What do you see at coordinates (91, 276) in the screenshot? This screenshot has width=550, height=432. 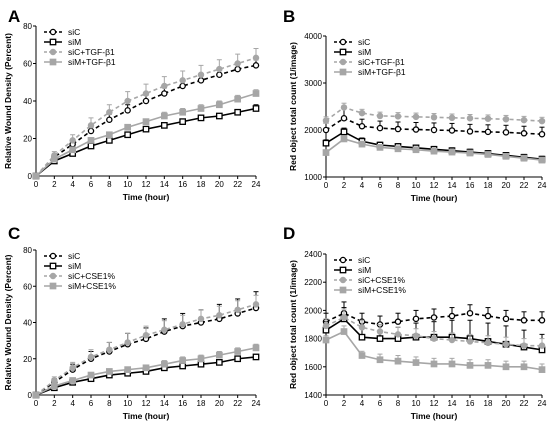 I see `legend-label: siC+CSE1%` at bounding box center [91, 276].